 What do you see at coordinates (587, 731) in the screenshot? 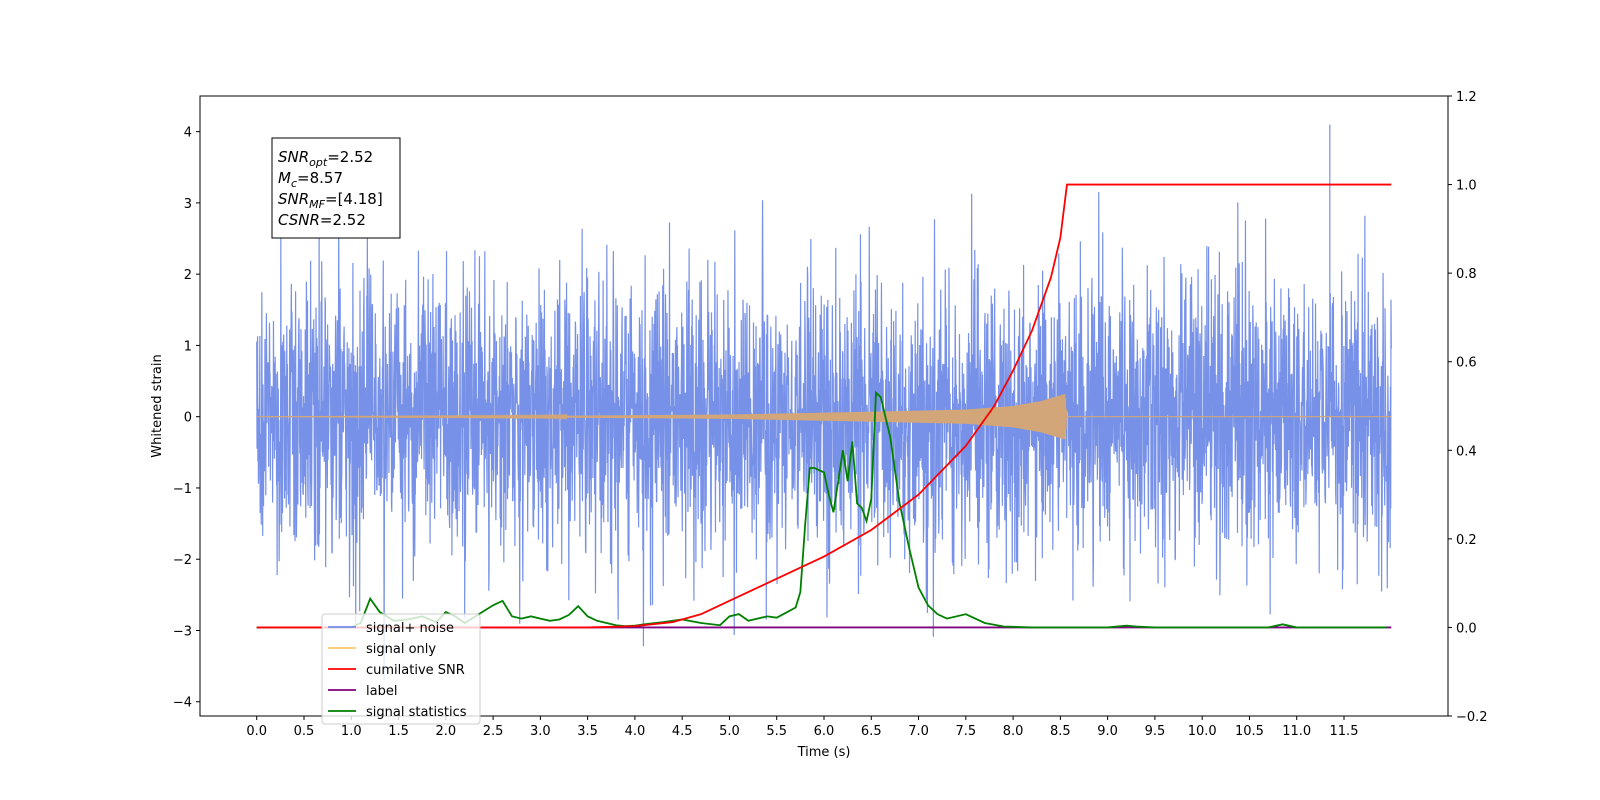
I see `x-tick-label: 3.5` at bounding box center [587, 731].